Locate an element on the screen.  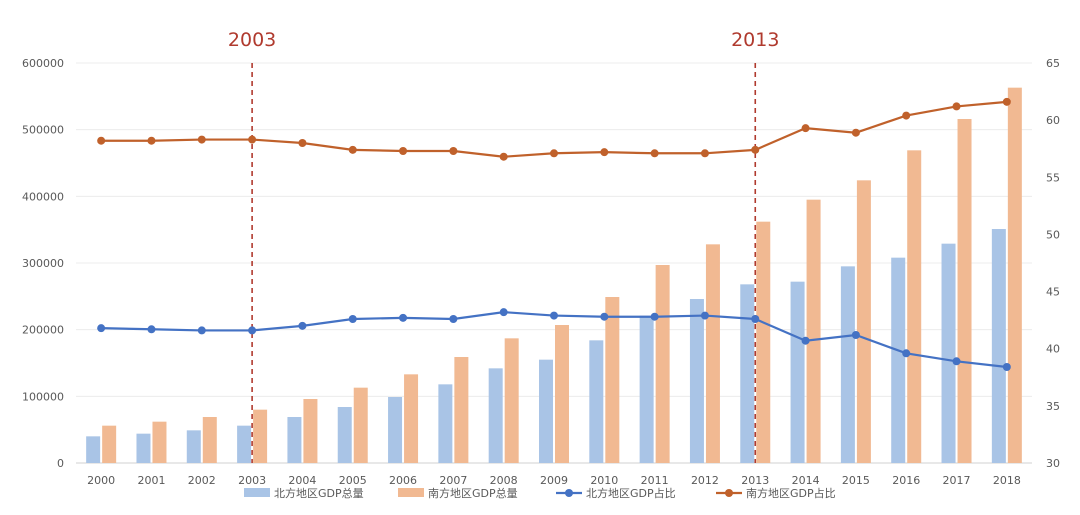
x-tick-label: 2015 is located at coordinates (856, 480).